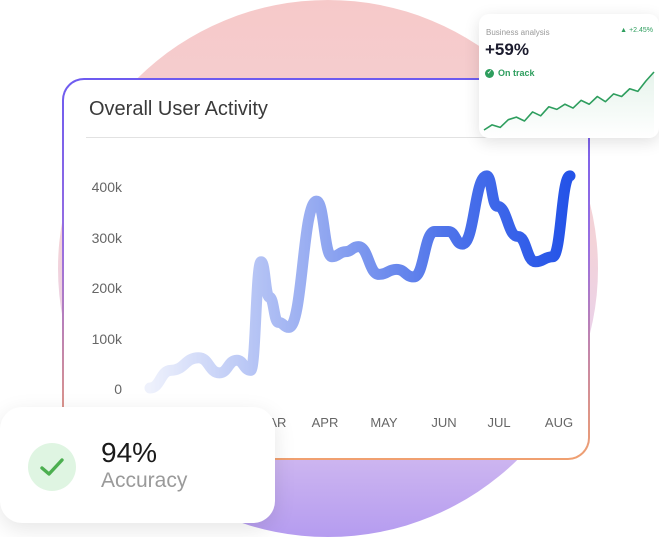  I want to click on business-status: ✓ On track, so click(510, 73).